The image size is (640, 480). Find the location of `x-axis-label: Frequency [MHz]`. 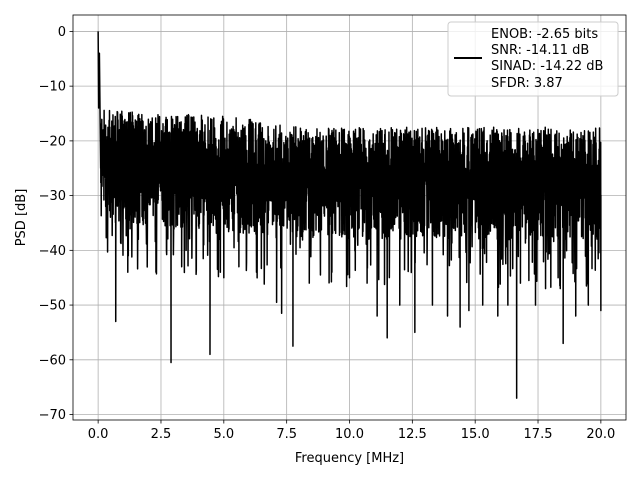

x-axis-label: Frequency [MHz] is located at coordinates (349, 458).